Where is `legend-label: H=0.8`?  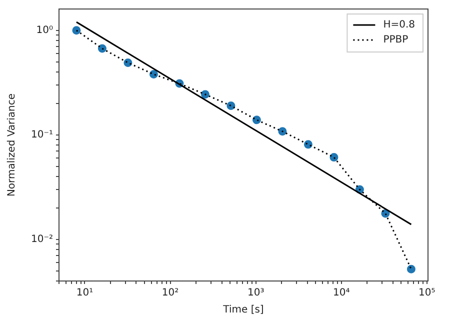
legend-label: H=0.8 is located at coordinates (399, 25).